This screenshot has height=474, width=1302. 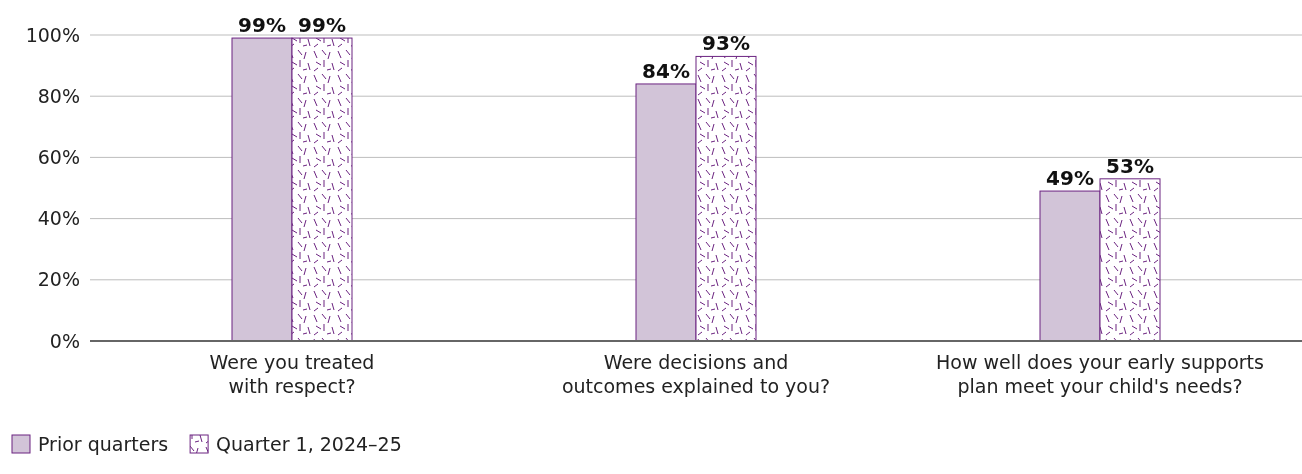 What do you see at coordinates (103, 444) in the screenshot?
I see `legend-label: Prior quarters` at bounding box center [103, 444].